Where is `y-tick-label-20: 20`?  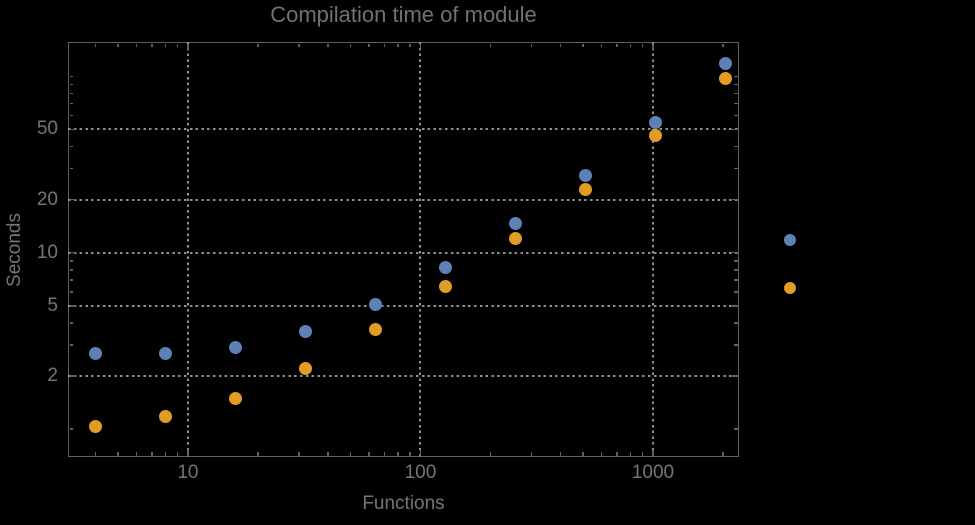 y-tick-label-20: 20 is located at coordinates (47, 199).